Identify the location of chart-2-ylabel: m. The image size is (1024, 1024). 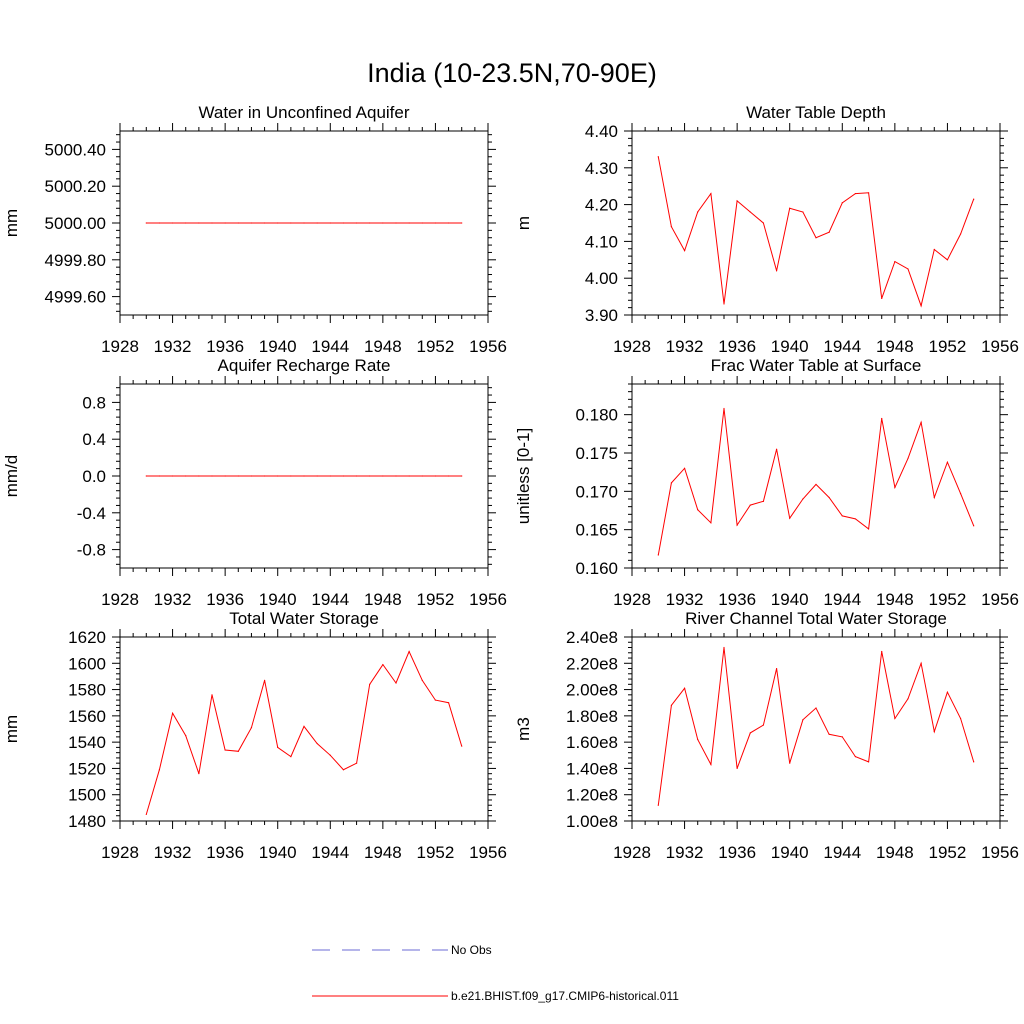
(523, 223).